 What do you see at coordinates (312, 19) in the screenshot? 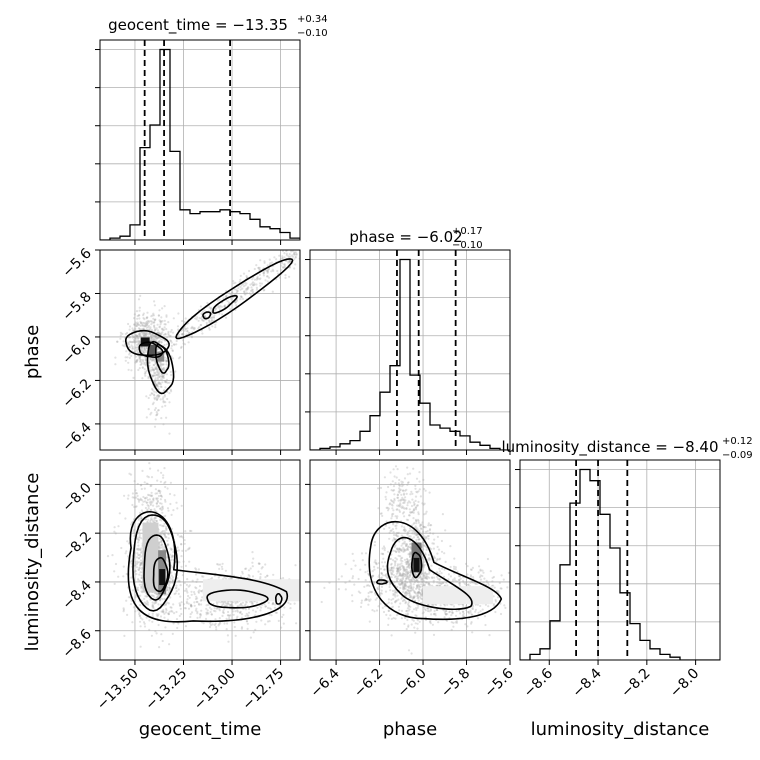
I see `title-geocent-time-plus: +0.34` at bounding box center [312, 19].